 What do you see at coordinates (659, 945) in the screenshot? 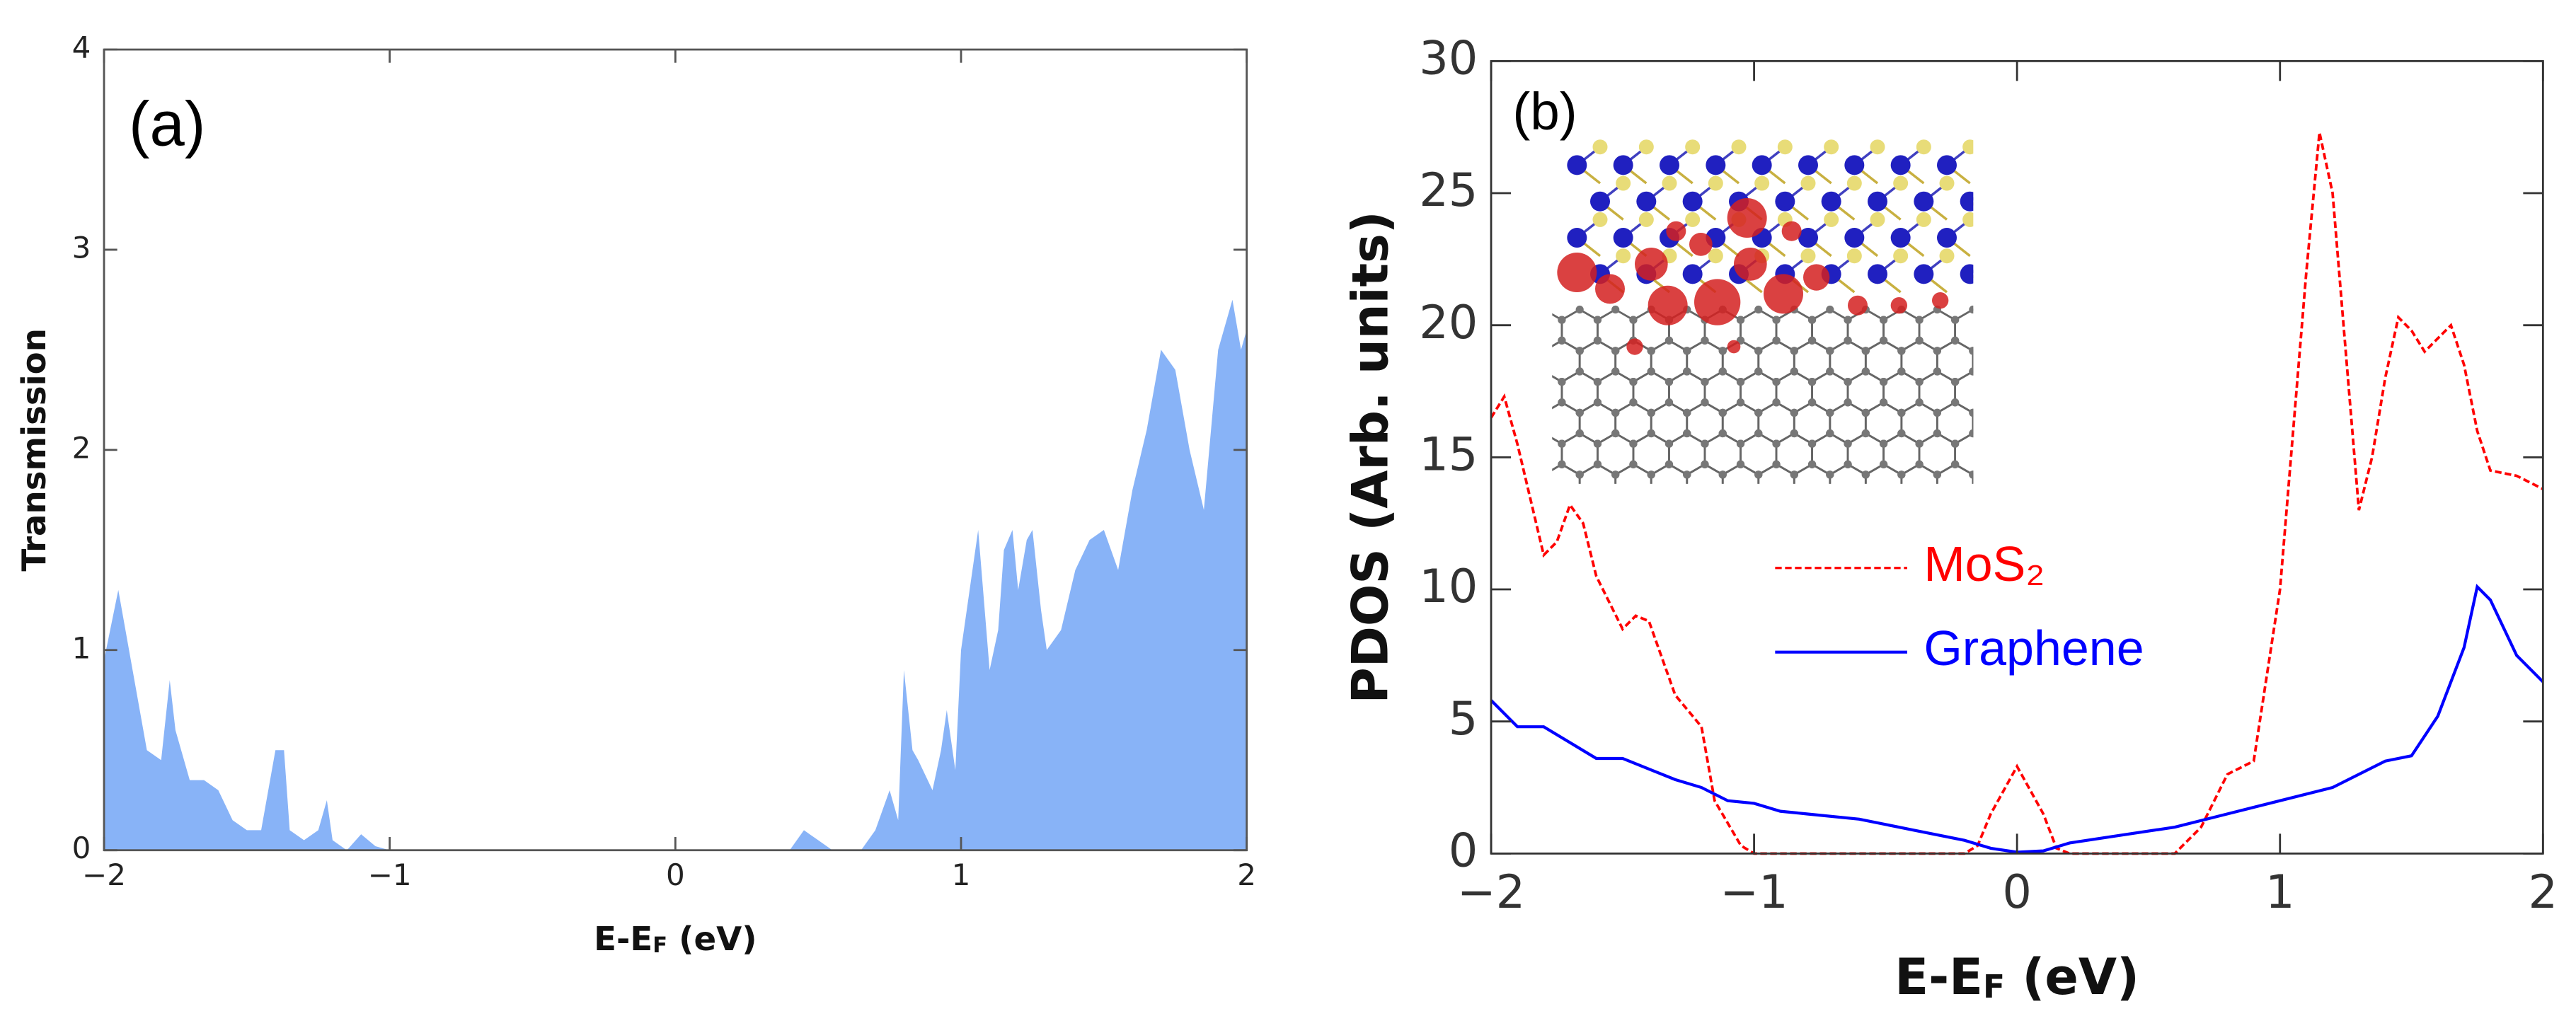
I see `x-axis-label-part: F` at bounding box center [659, 945].